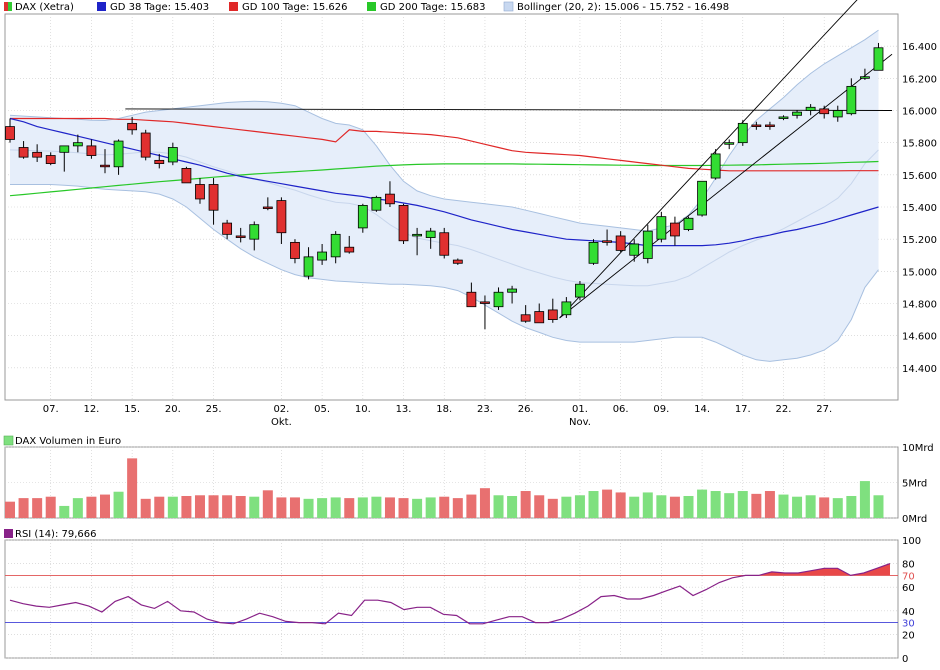 This screenshot has width=940, height=670. I want to click on month-label: Okt., so click(281, 422).